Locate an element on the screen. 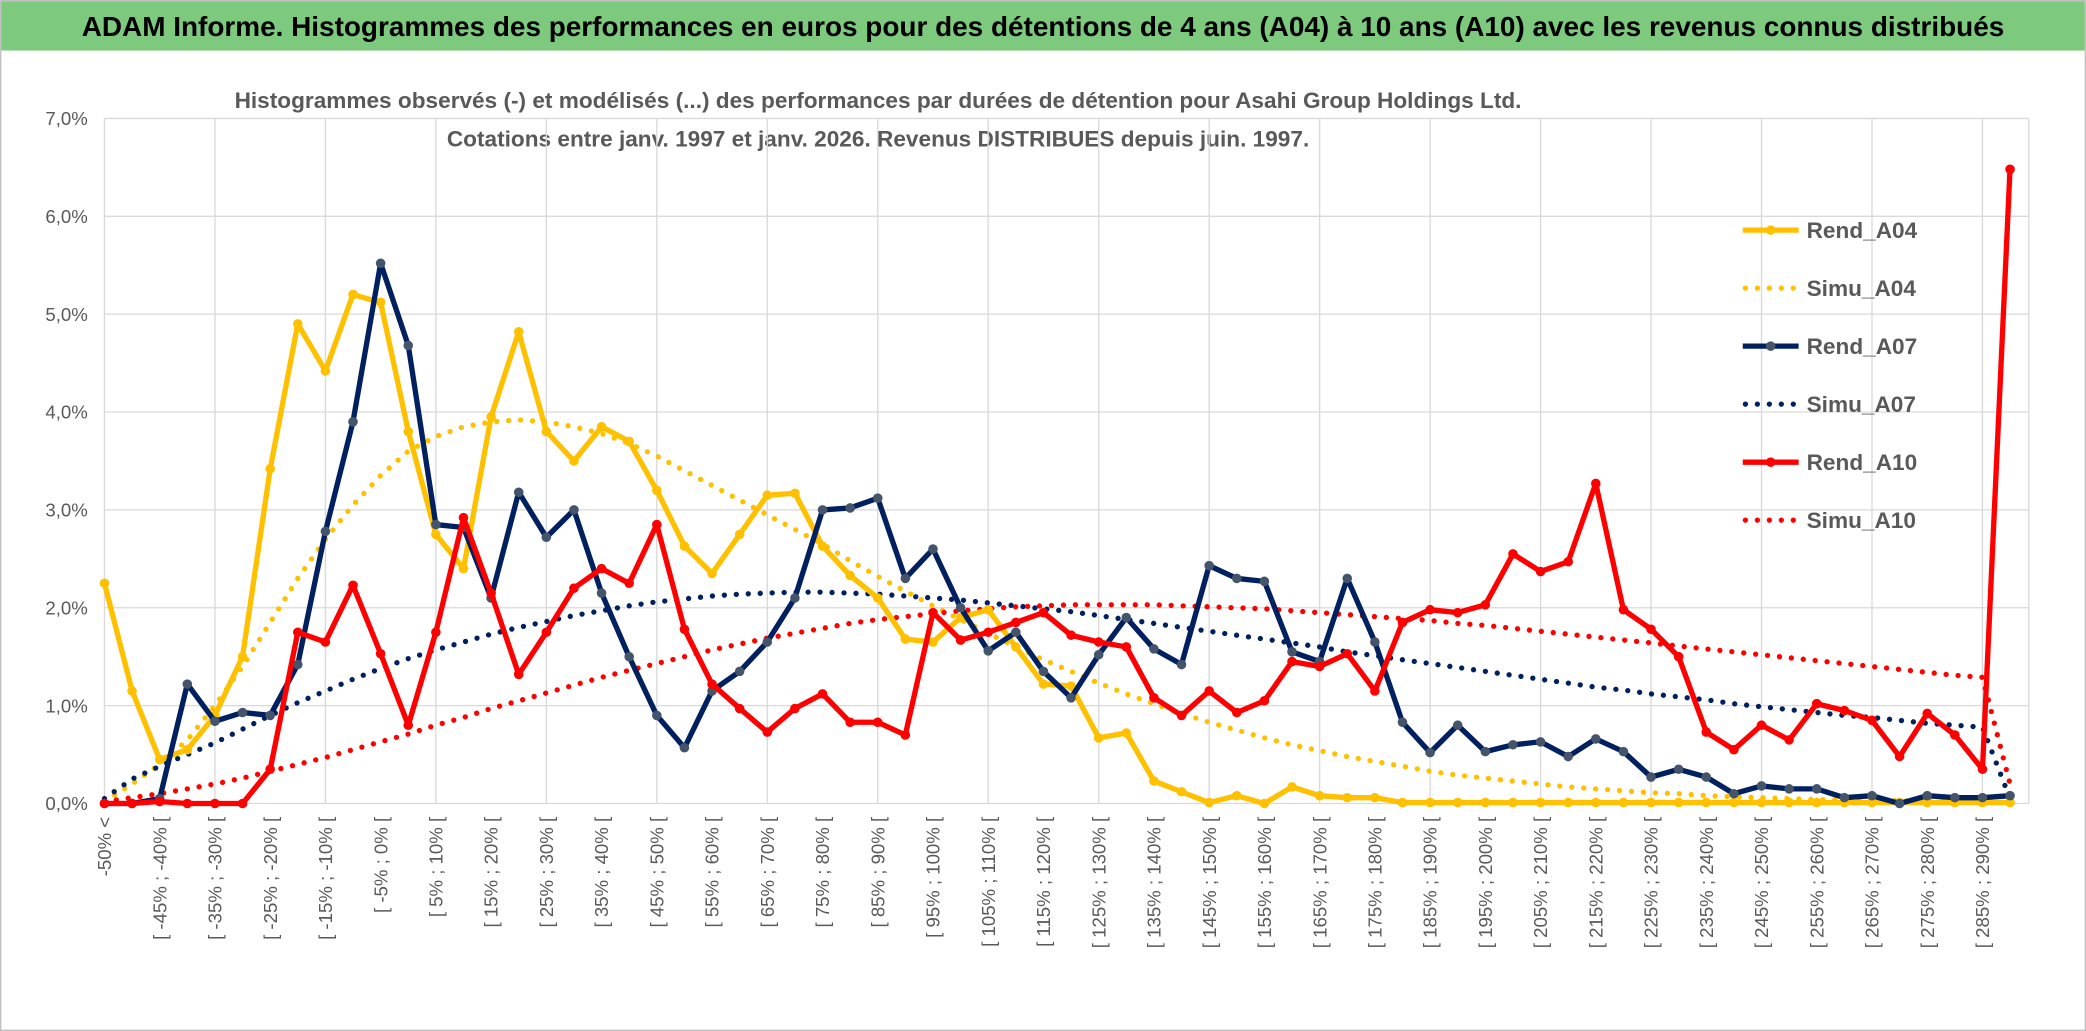 This screenshot has width=2086, height=1031. x-tick-label: [ 265% ; 270% [ is located at coordinates (1872, 882).